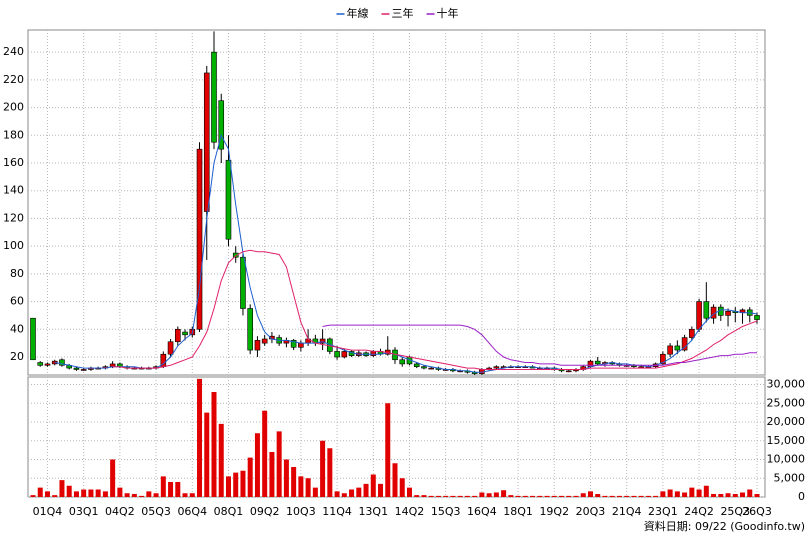 The height and width of the screenshot is (540, 808). Describe the element at coordinates (337, 511) in the screenshot. I see `x-tick-label: 11Q4` at that location.